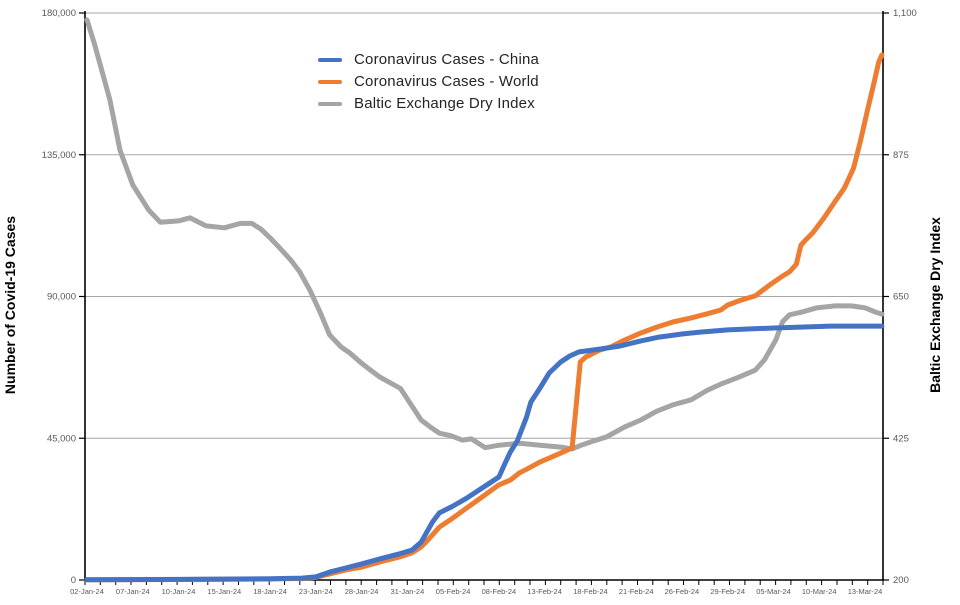 The width and height of the screenshot is (960, 605). I want to click on left-axis-tick-label: 0, so click(73, 580).